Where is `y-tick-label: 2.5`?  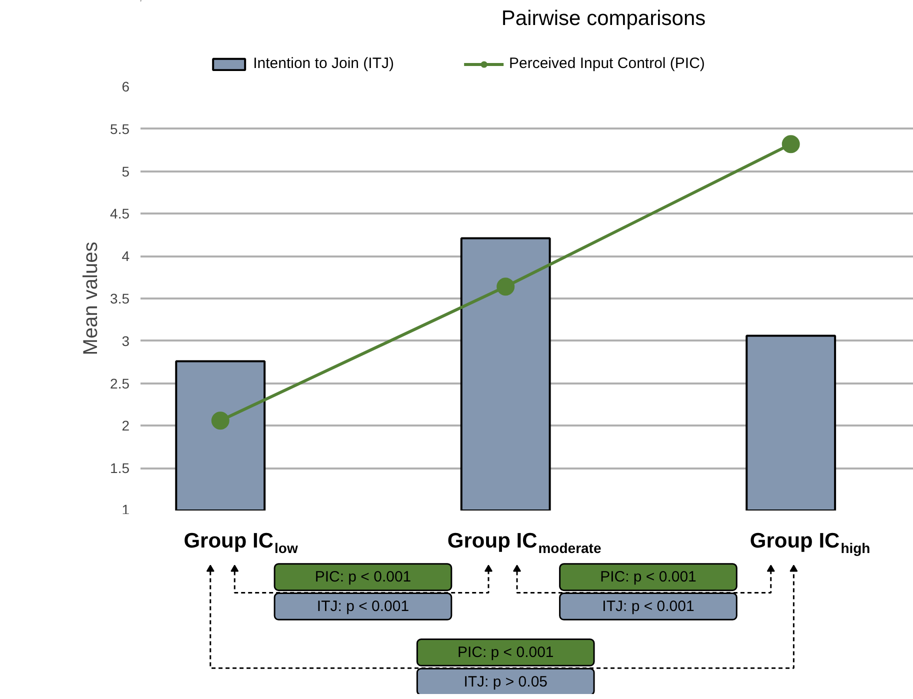
y-tick-label: 2.5 is located at coordinates (120, 383).